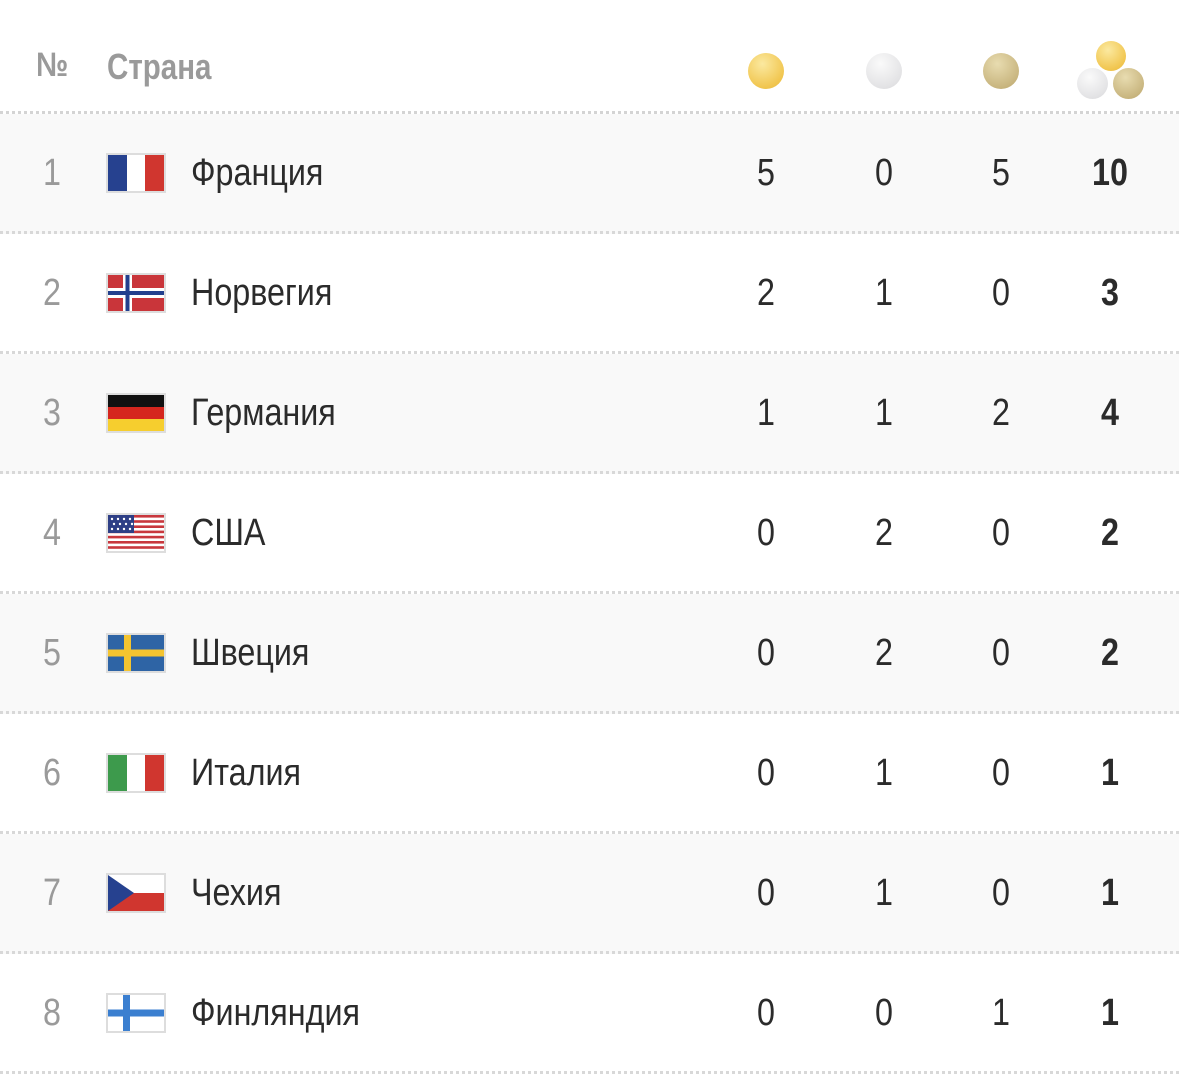  Describe the element at coordinates (136, 413) in the screenshot. I see `germany-flag-icon` at that location.